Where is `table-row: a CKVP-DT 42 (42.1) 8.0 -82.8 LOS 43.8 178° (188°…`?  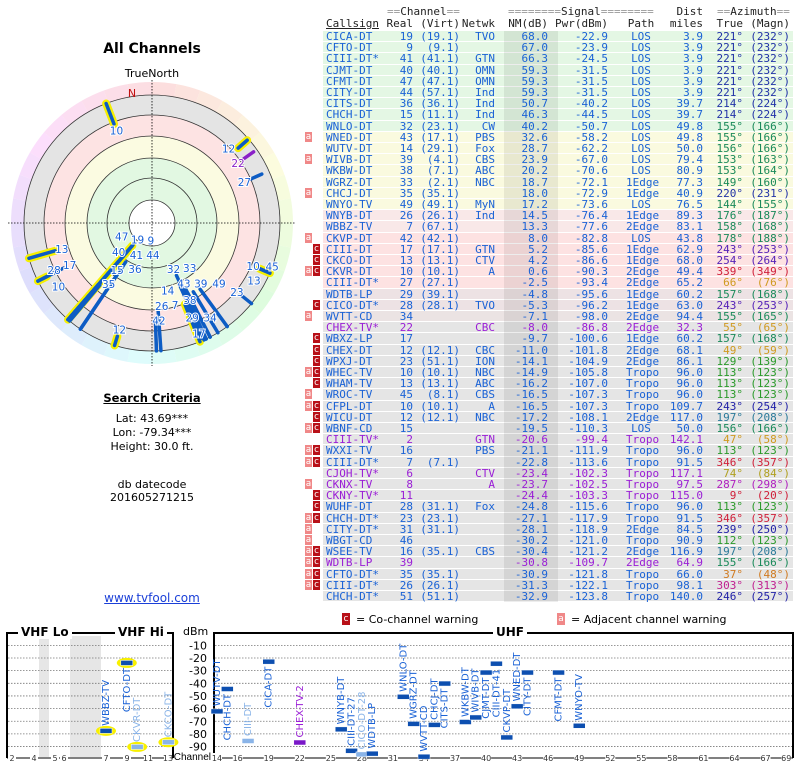 table-row: a CKVP-DT 42 (42.1) 8.0 -82.8 LOS 43.8 178° (188°… is located at coordinates (550, 238).